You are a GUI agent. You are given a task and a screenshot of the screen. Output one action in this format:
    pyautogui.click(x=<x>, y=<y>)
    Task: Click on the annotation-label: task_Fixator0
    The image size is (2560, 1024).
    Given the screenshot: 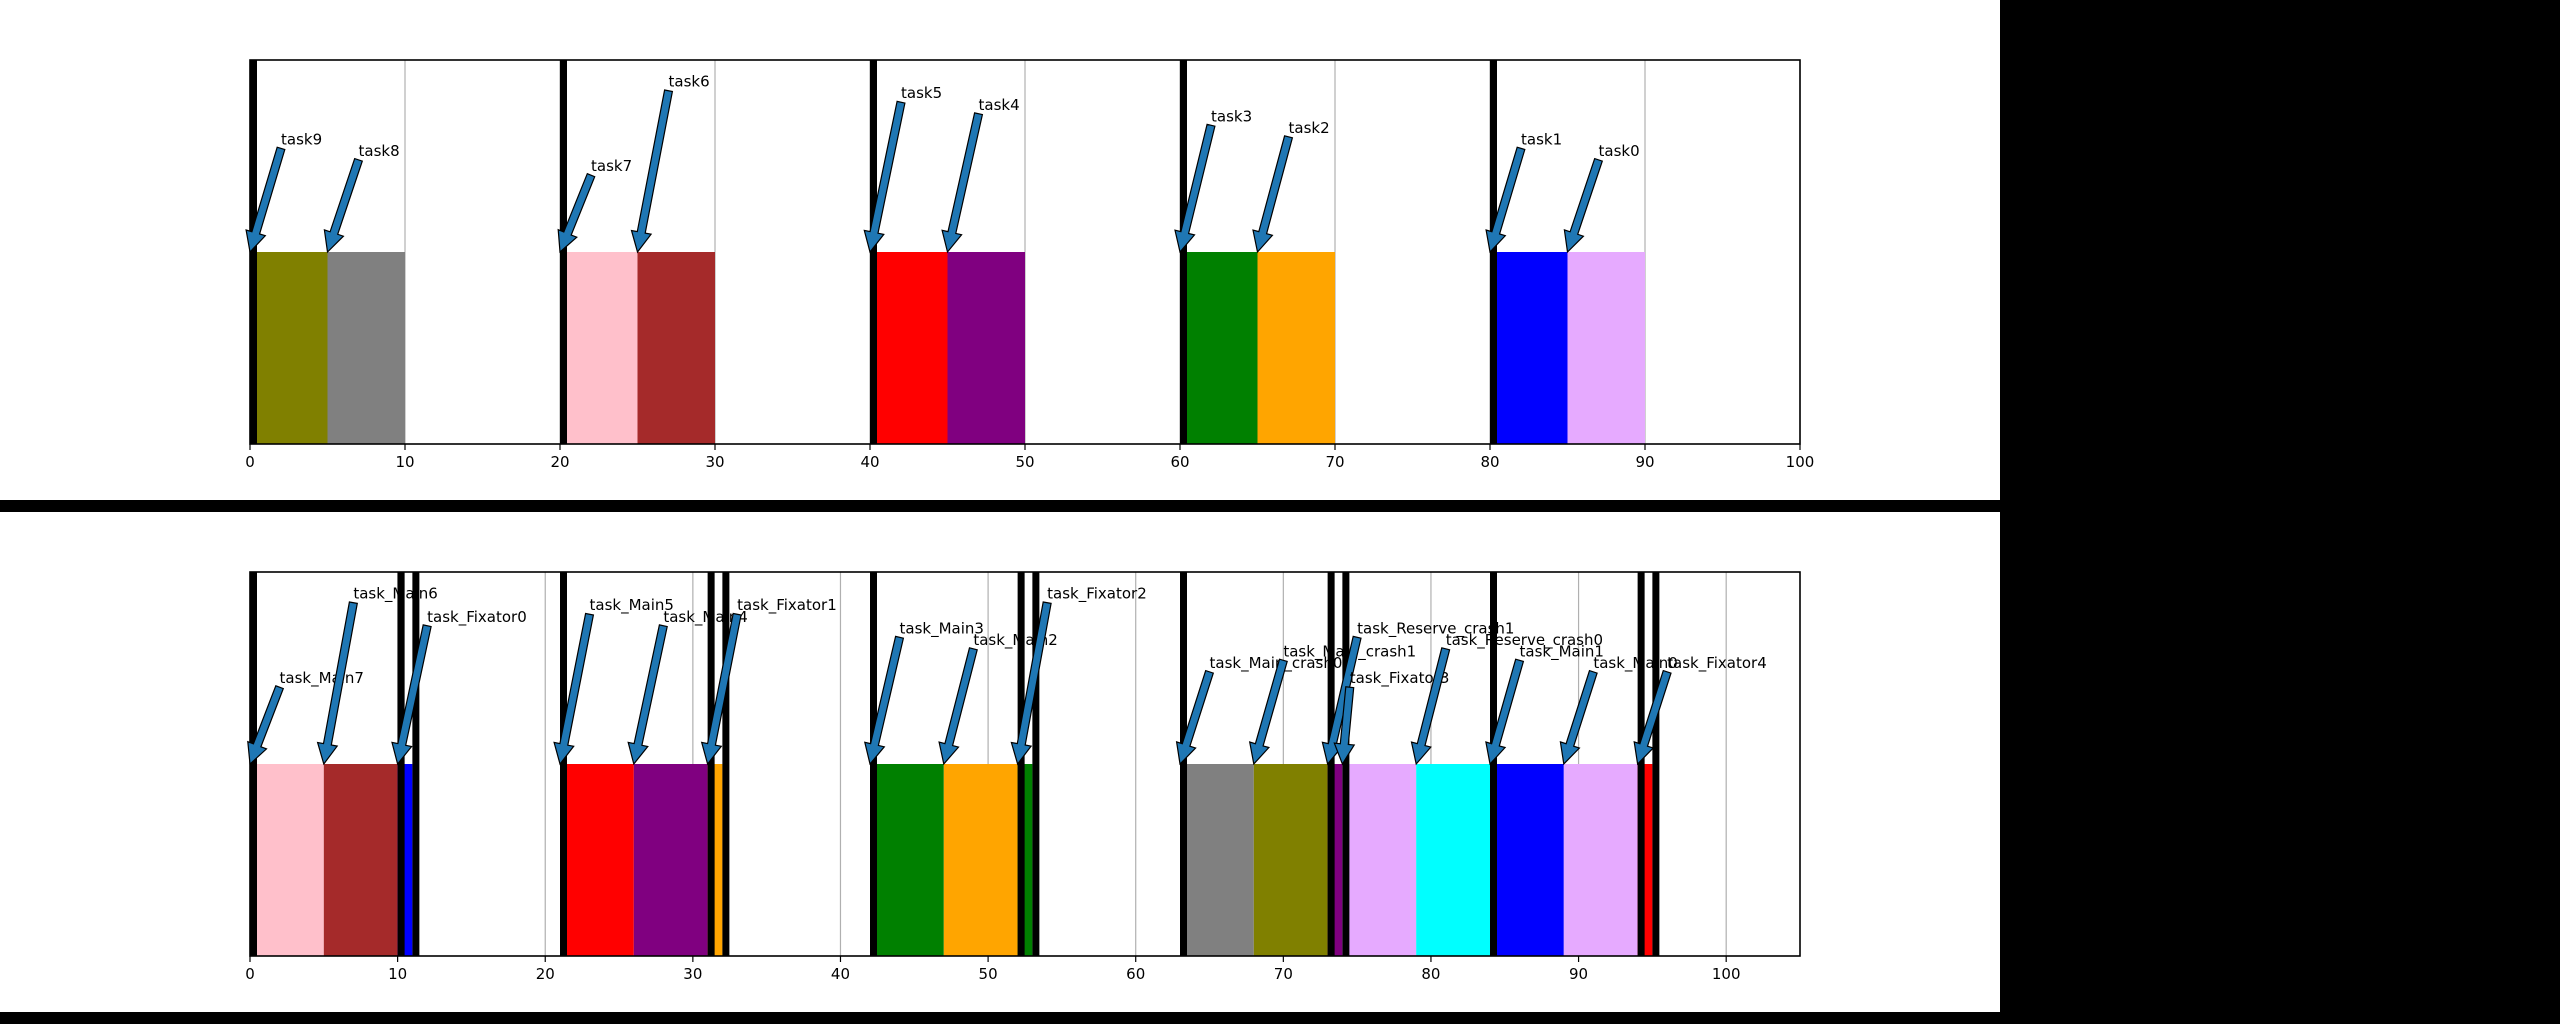 What is the action you would take?
    pyautogui.click(x=477, y=617)
    